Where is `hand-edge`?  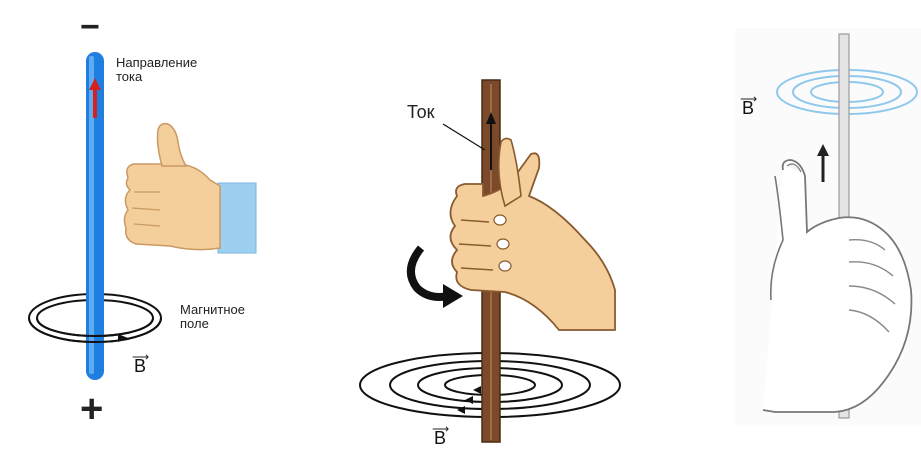
hand-edge is located at coordinates (776, 238).